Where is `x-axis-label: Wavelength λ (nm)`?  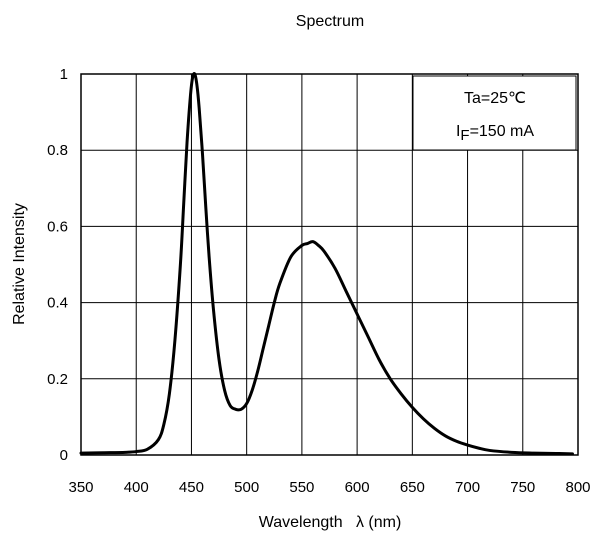
x-axis-label: Wavelength λ (nm) is located at coordinates (330, 522).